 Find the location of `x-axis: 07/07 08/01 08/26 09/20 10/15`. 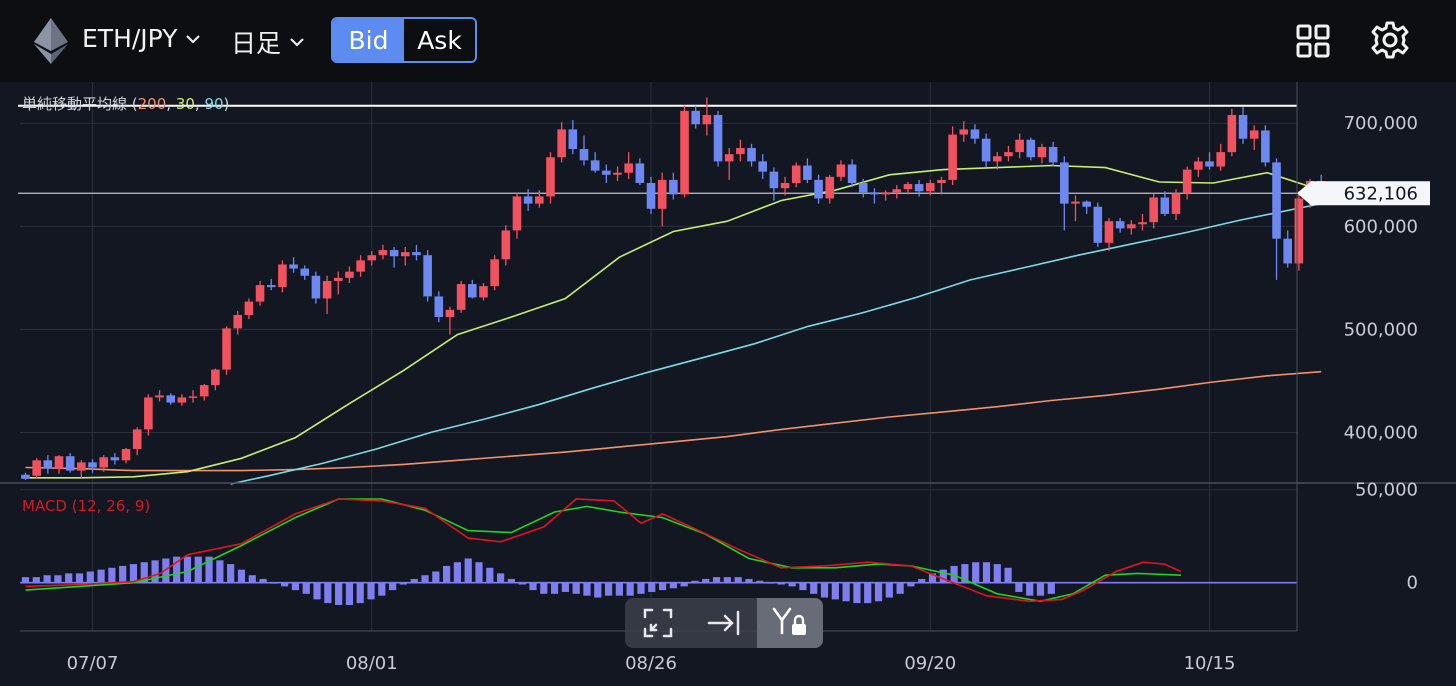

x-axis: 07/07 08/01 08/26 09/20 10/15 is located at coordinates (651, 663).